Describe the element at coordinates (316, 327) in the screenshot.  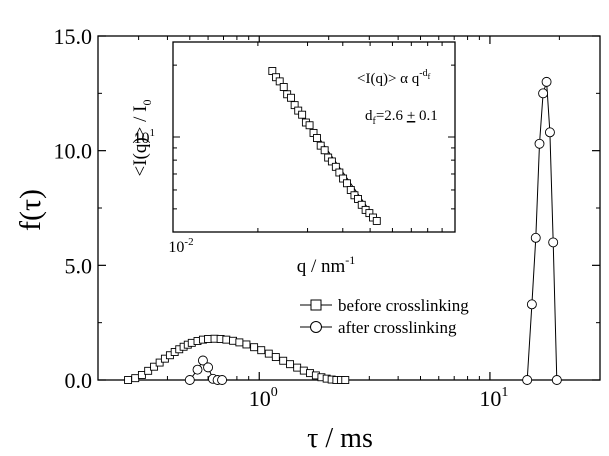
I see `legend-marker-circle` at that location.